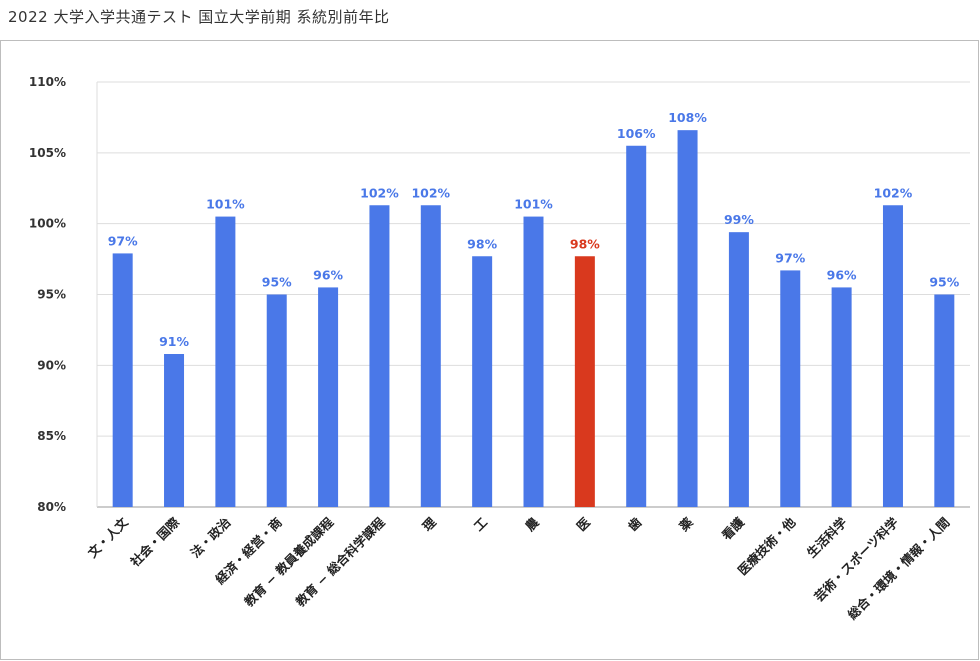  What do you see at coordinates (289, 562) in the screenshot?
I see `x-category-label: 教育 − 教員養成課程` at bounding box center [289, 562].